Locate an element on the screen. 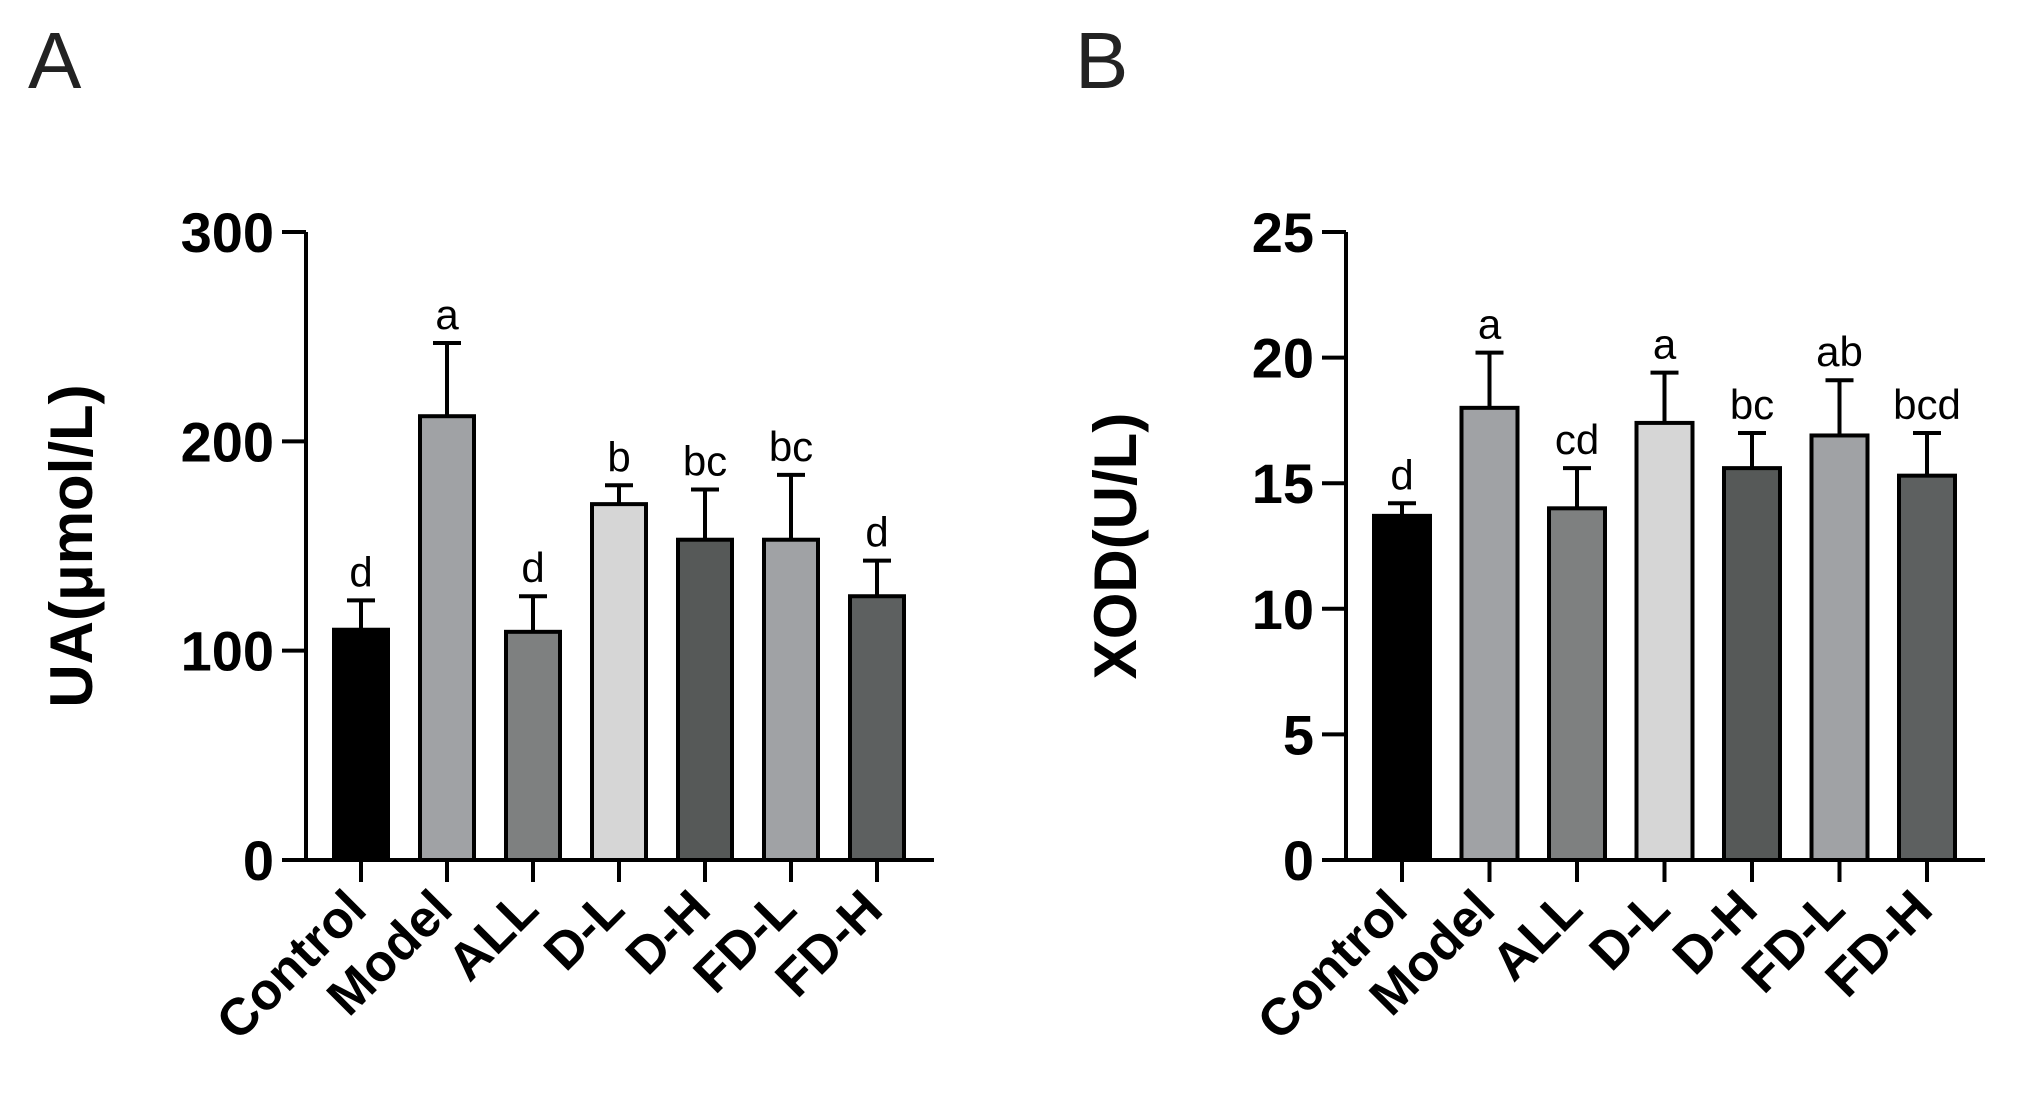 Image resolution: width=2018 pixels, height=1095 pixels. y-tick-label: 25 is located at coordinates (1283, 232).